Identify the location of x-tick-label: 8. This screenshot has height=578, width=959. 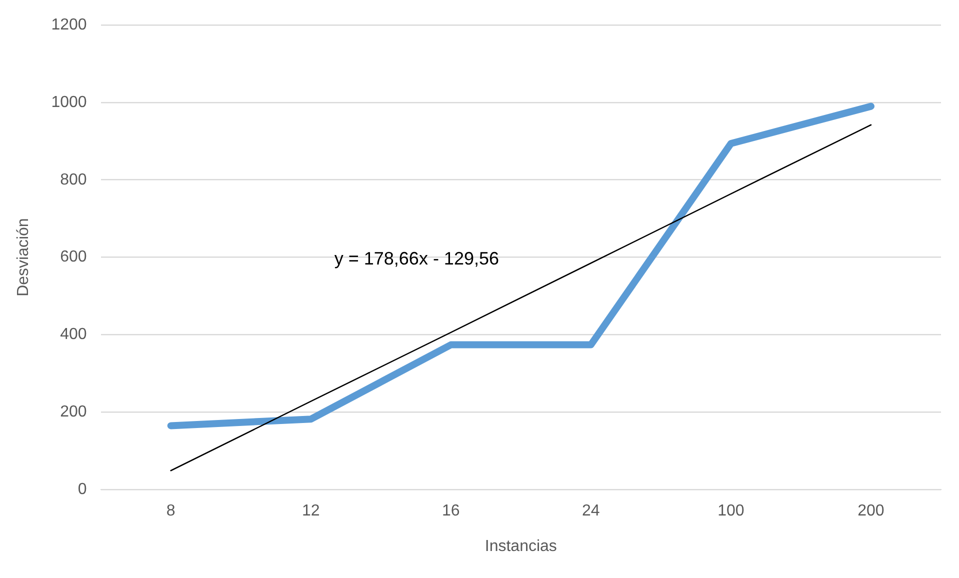
(171, 511).